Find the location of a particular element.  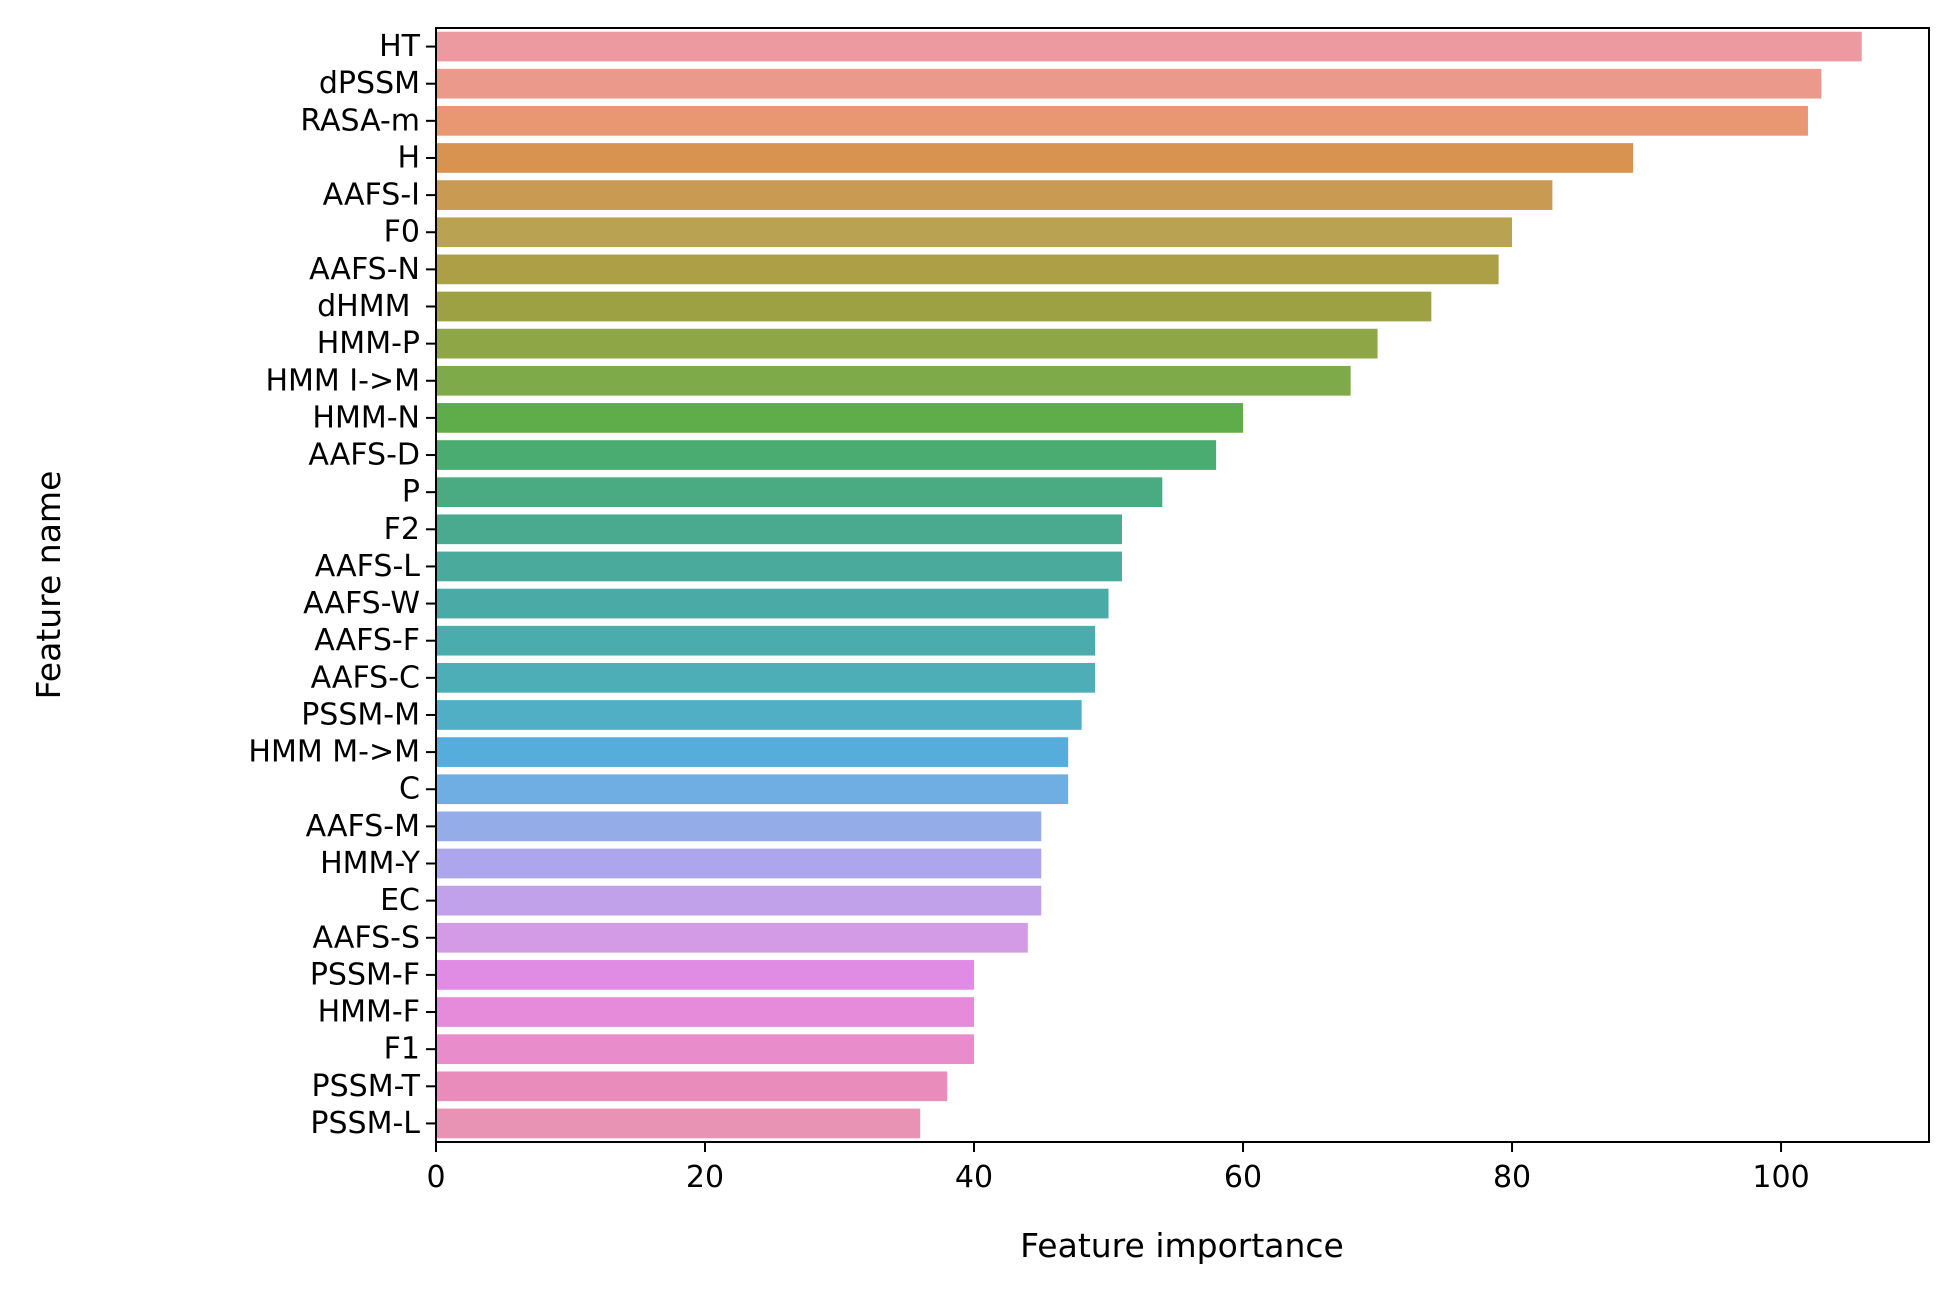

y-tick-label: AAFS-N is located at coordinates (364, 269).